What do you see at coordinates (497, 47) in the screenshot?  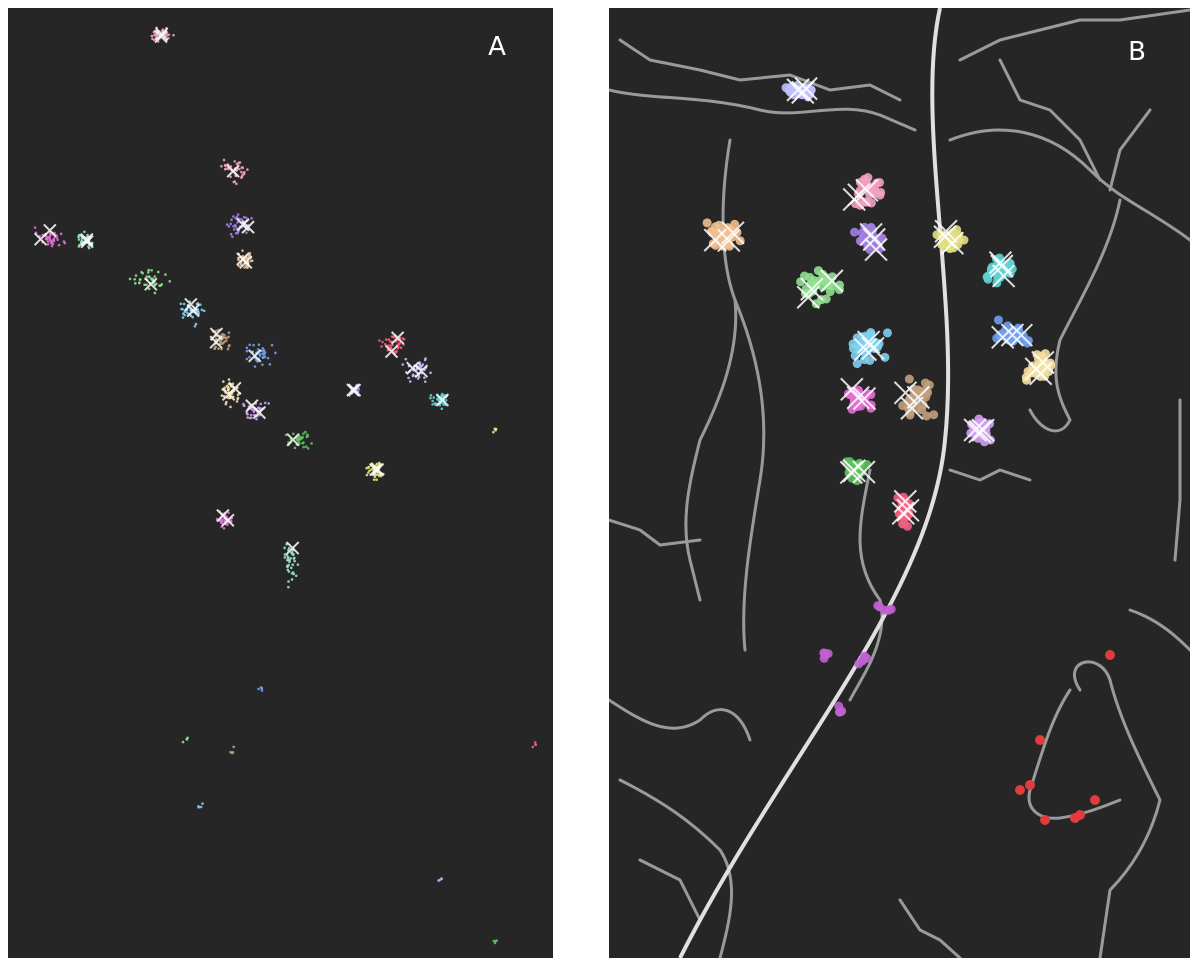 I see `panel-label: A` at bounding box center [497, 47].